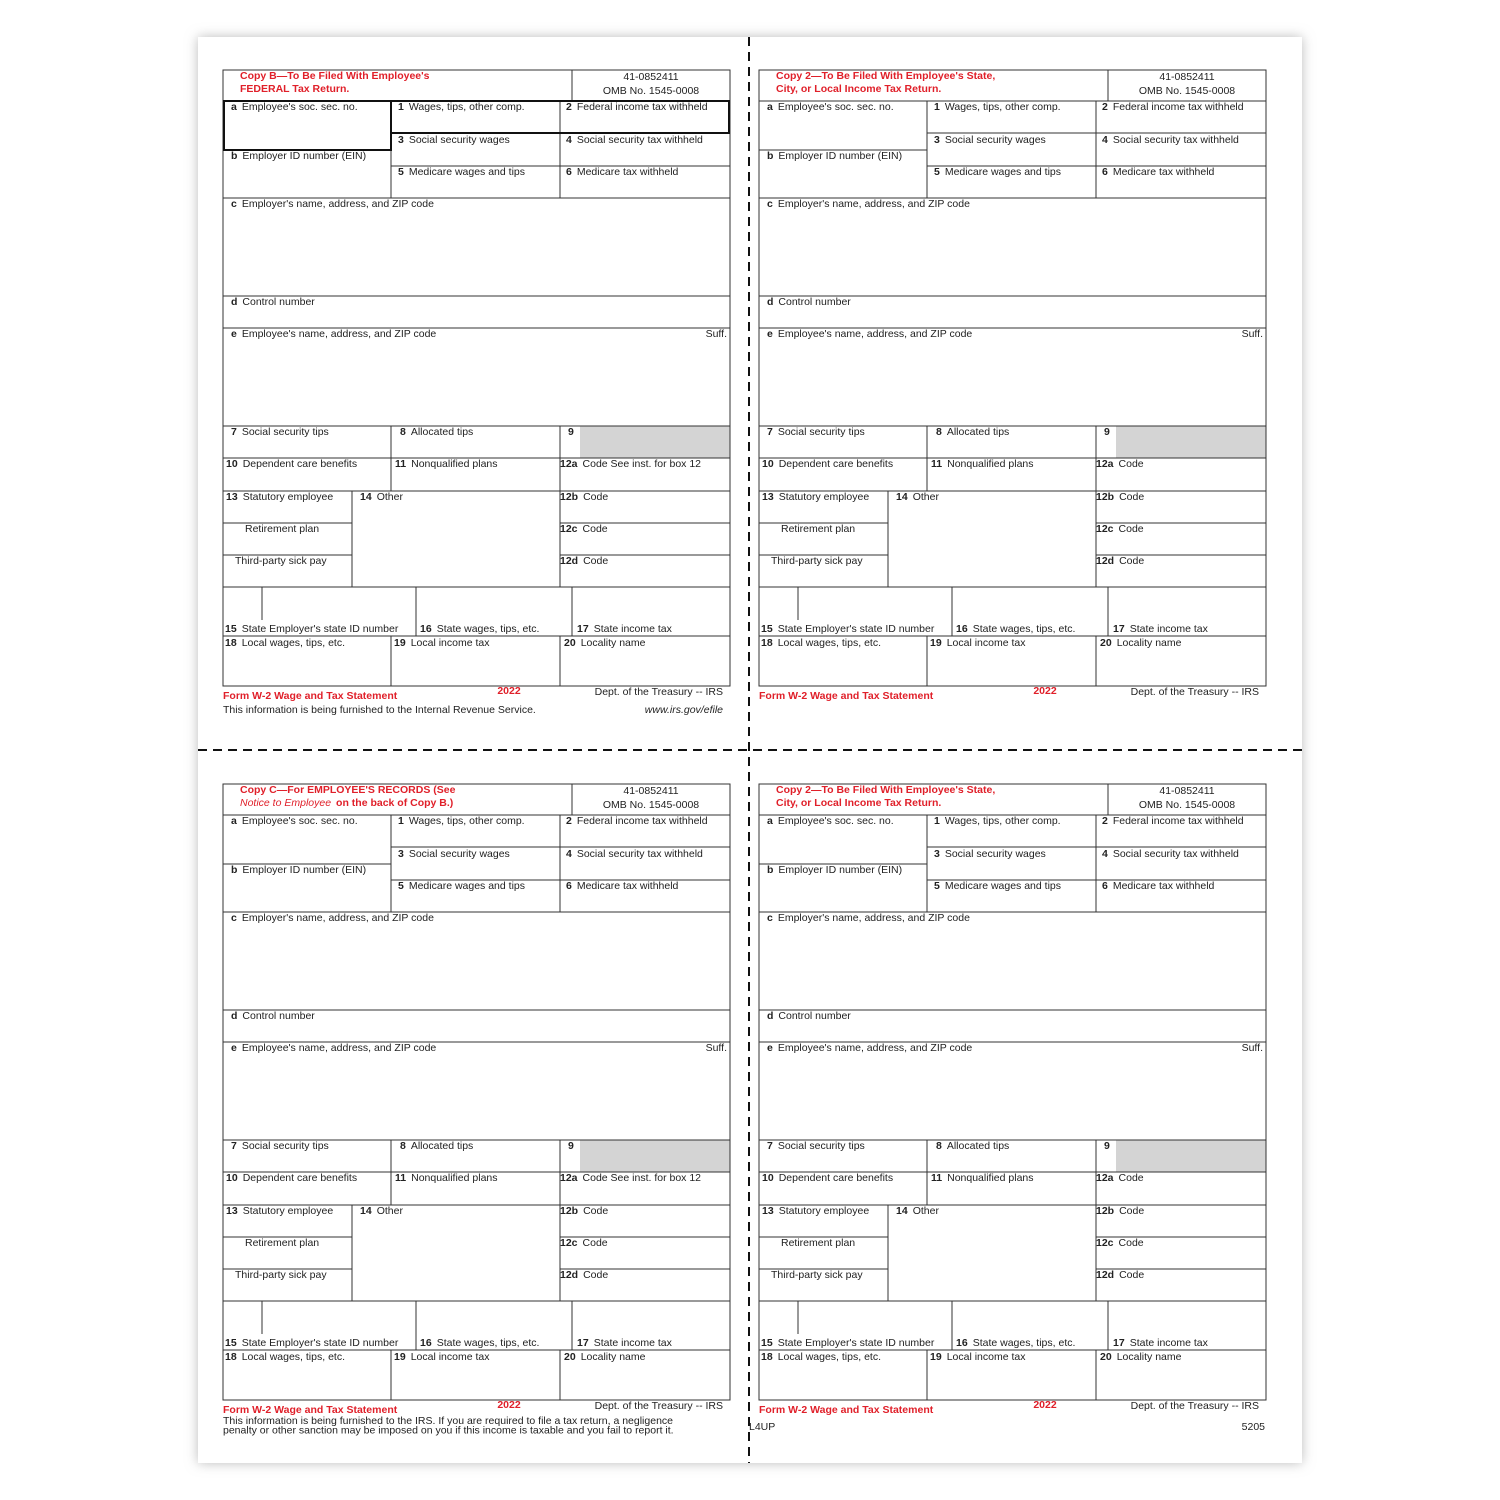 The width and height of the screenshot is (1500, 1500). What do you see at coordinates (320, 629) in the screenshot?
I see `box-text: State Employer's state ID number` at bounding box center [320, 629].